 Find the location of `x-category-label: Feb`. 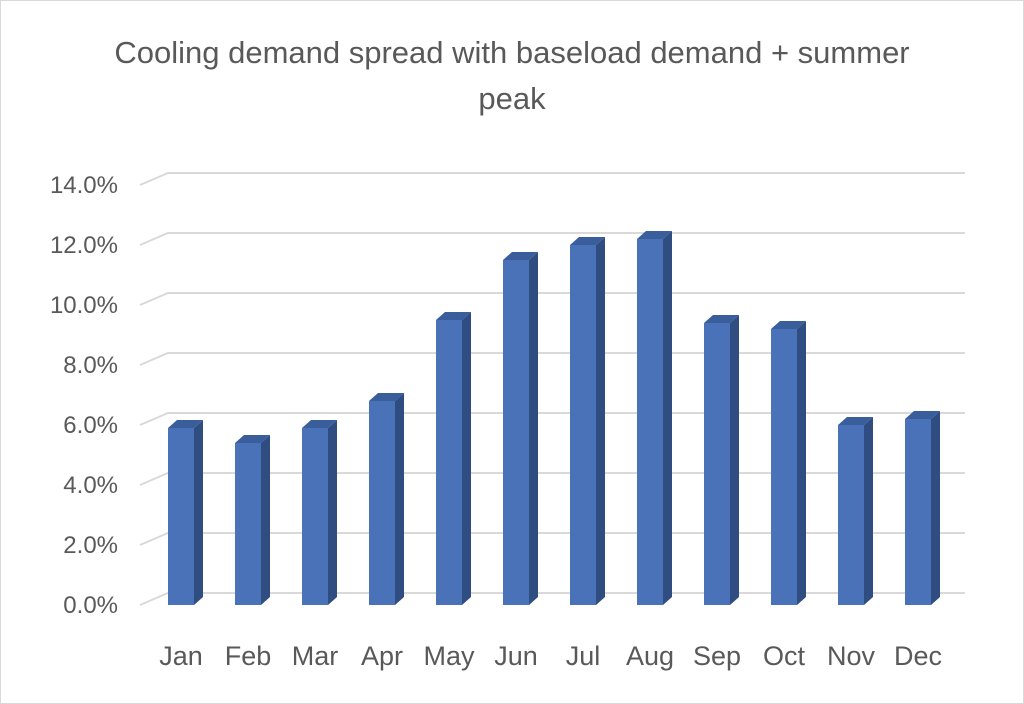

x-category-label: Feb is located at coordinates (248, 656).